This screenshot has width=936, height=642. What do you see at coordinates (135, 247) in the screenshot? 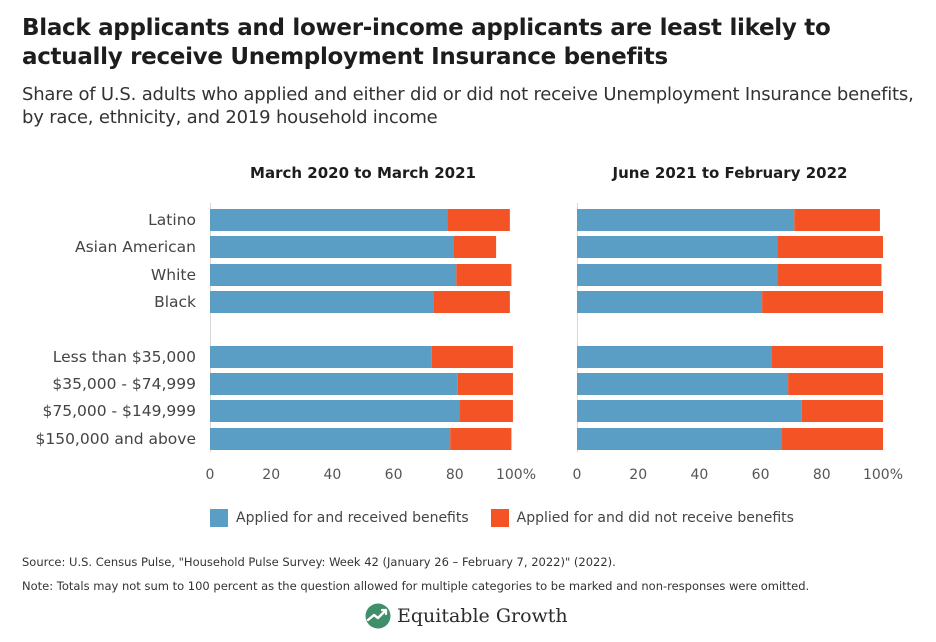
I see `category-label: Asian American` at bounding box center [135, 247].